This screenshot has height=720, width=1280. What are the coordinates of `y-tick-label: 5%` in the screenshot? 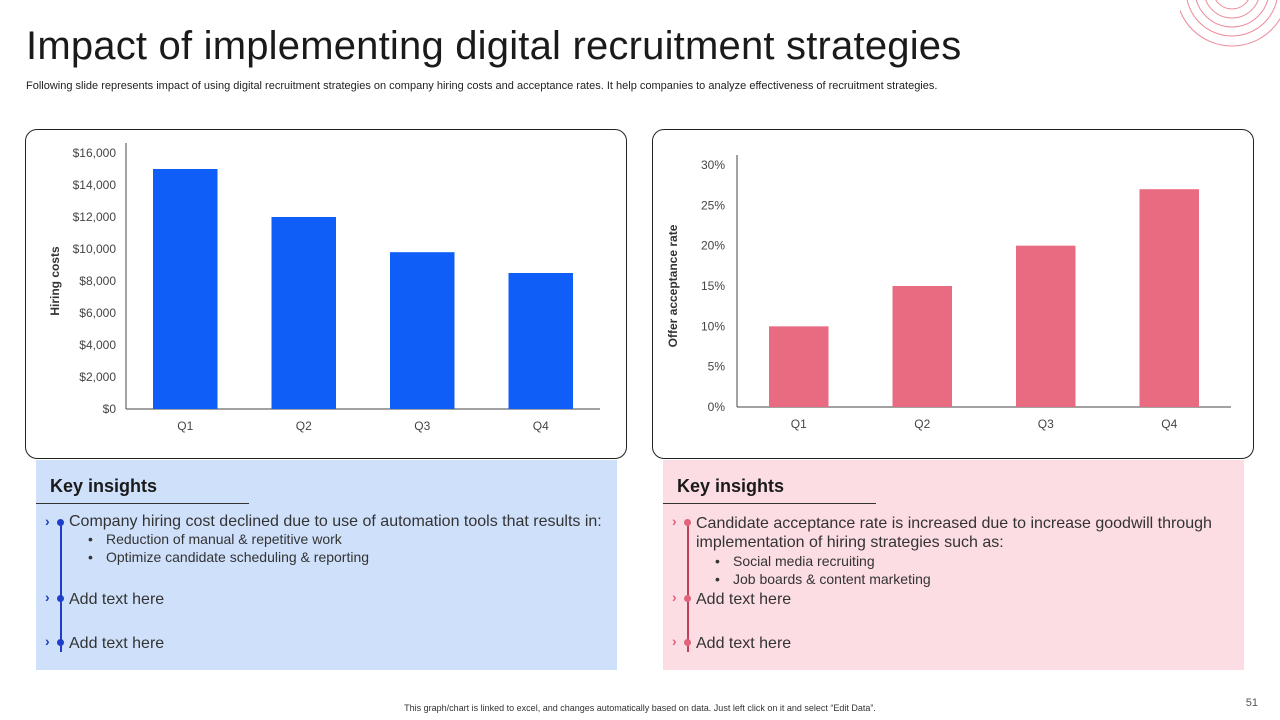 It's located at (717, 367).